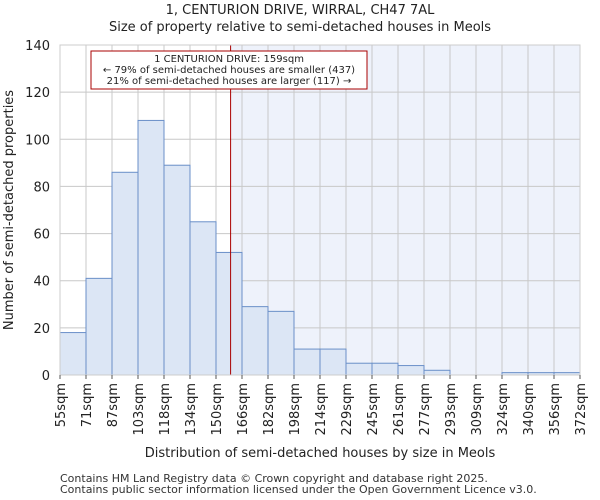 Image resolution: width=600 pixels, height=500 pixels. I want to click on x-tick-label: 309sqm, so click(477, 409).